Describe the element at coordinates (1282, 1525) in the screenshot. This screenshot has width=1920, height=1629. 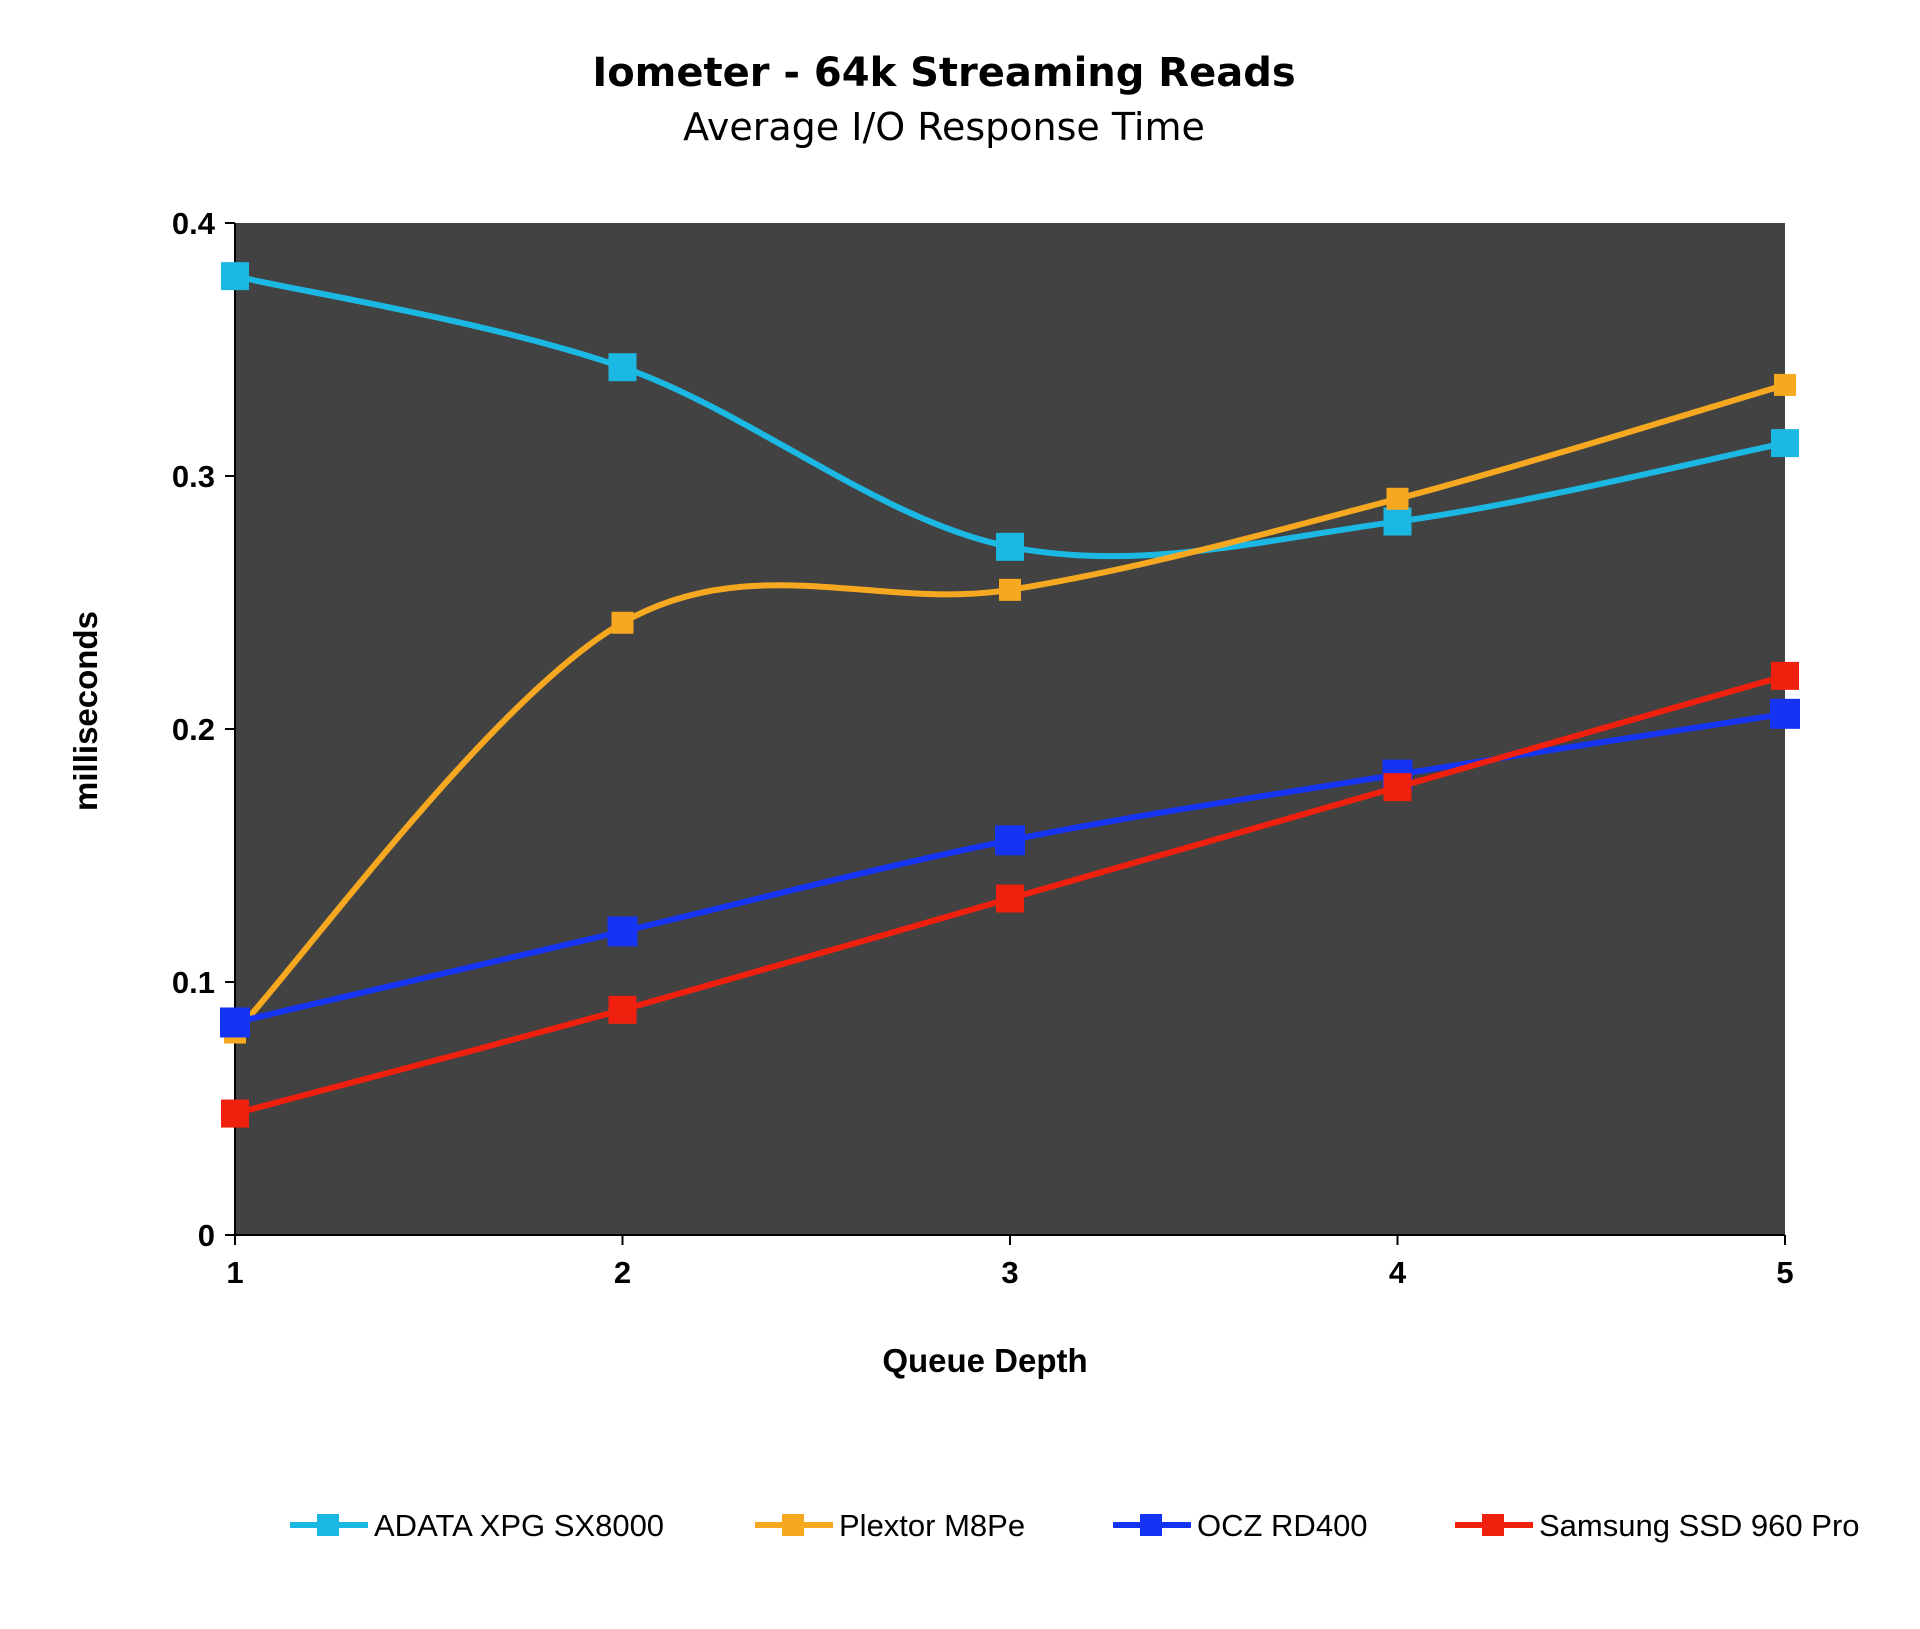
I see `legend-label: OCZ RD400` at that location.